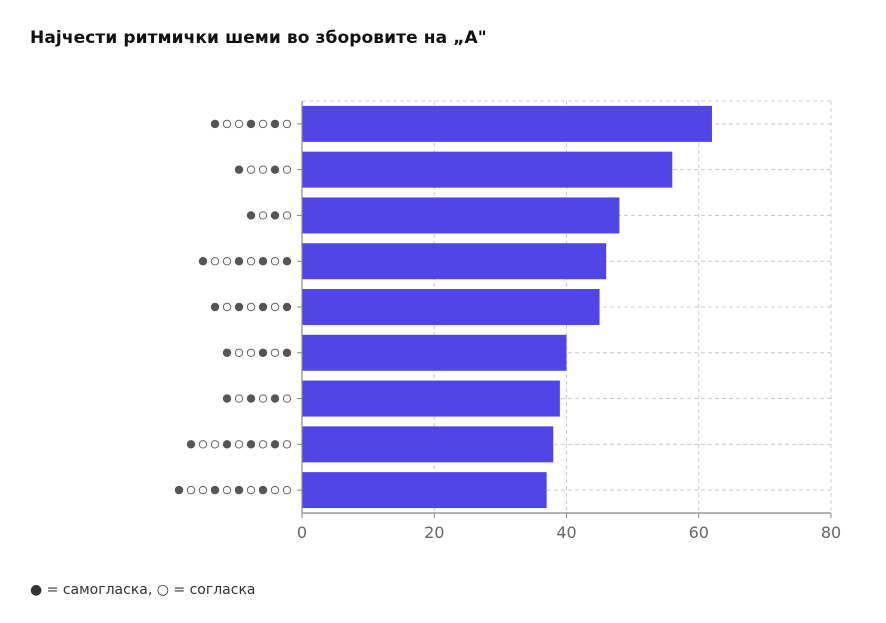 This screenshot has height=623, width=886. Describe the element at coordinates (302, 532) in the screenshot. I see `x-tick-label: 0` at that location.